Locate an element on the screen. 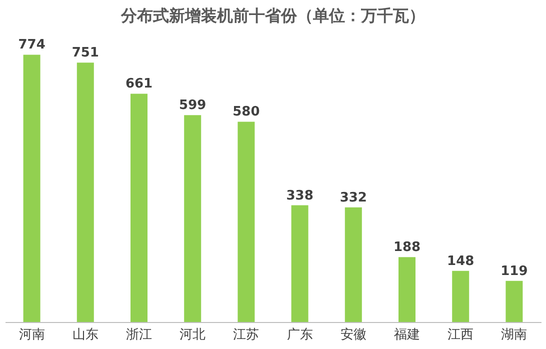 This screenshot has width=546, height=349. data-label: 751 is located at coordinates (85, 53).